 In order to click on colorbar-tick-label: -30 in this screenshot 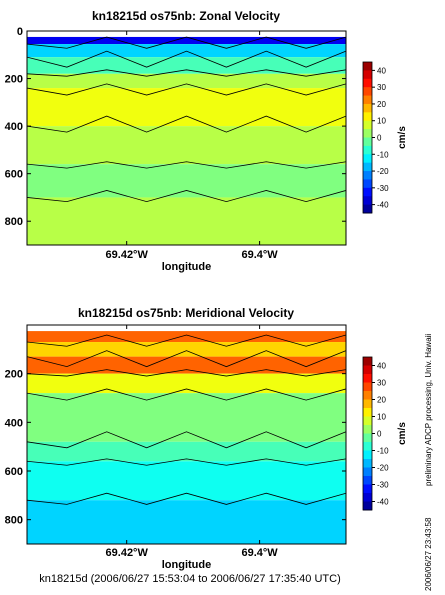, I will do `click(383, 485)`.